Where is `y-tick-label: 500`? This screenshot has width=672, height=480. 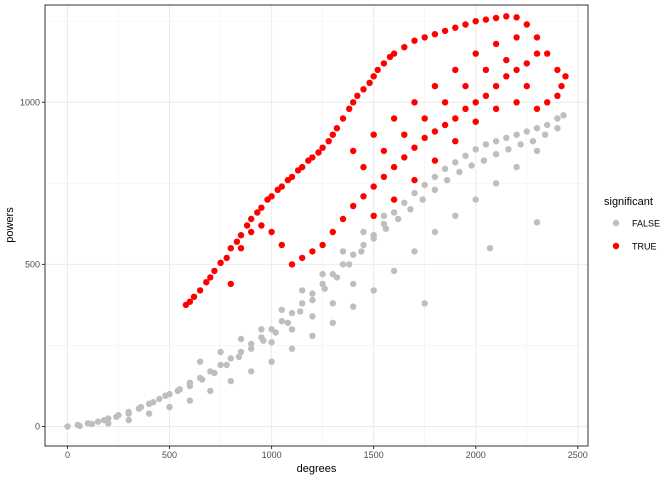
y-tick-label: 500 is located at coordinates (32, 264).